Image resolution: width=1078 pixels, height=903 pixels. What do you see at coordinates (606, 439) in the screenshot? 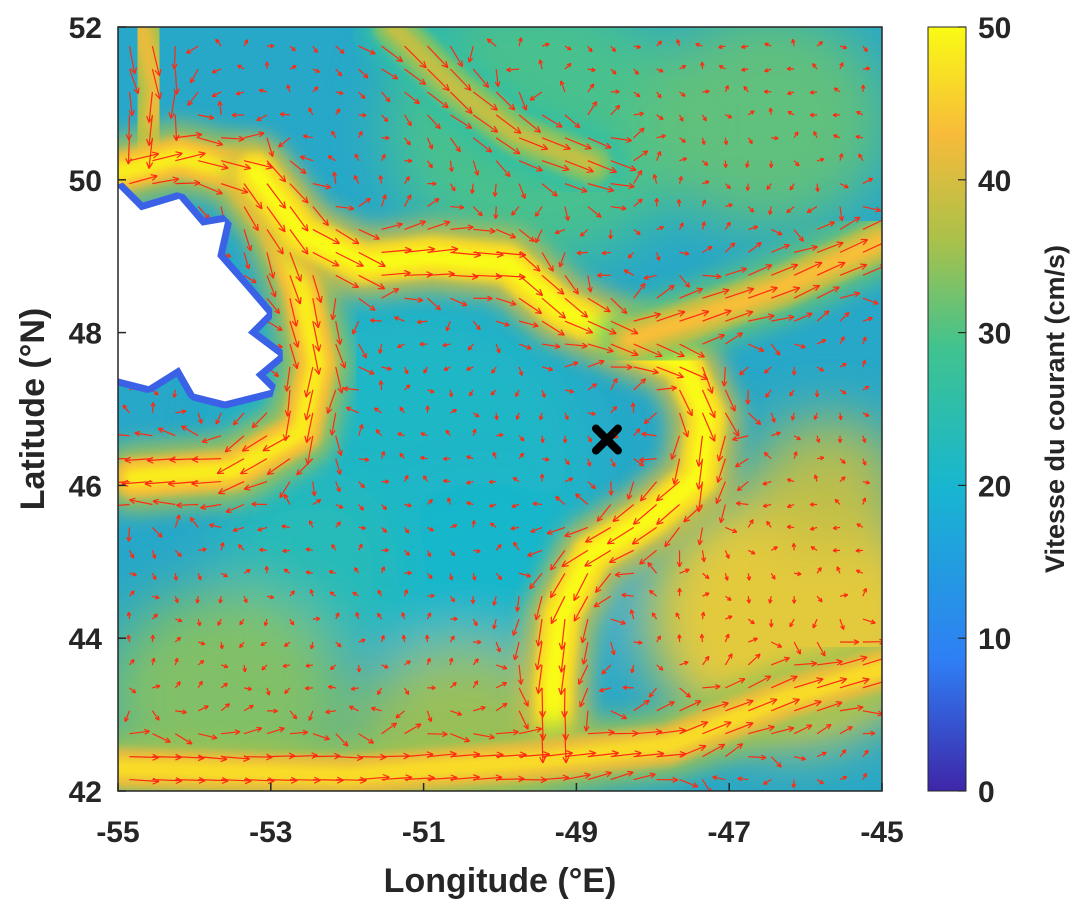
I see `marker-stroke` at bounding box center [606, 439].